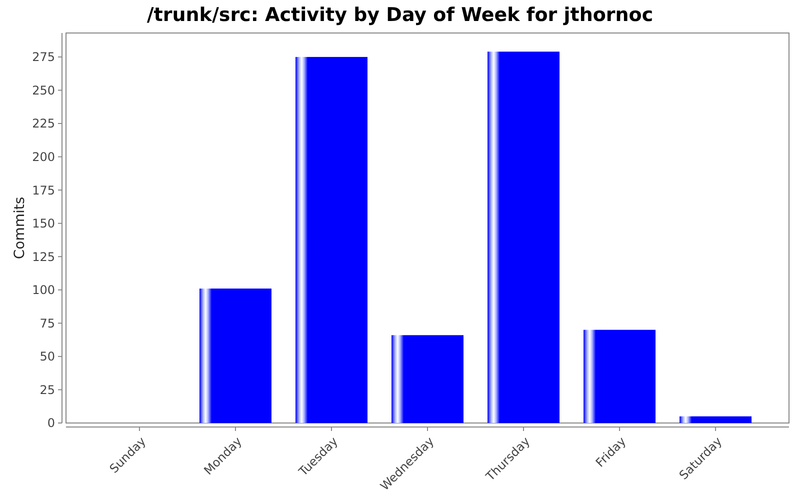 Image resolution: width=800 pixels, height=500 pixels. What do you see at coordinates (43, 90) in the screenshot?
I see `y-tick-label: 250` at bounding box center [43, 90].